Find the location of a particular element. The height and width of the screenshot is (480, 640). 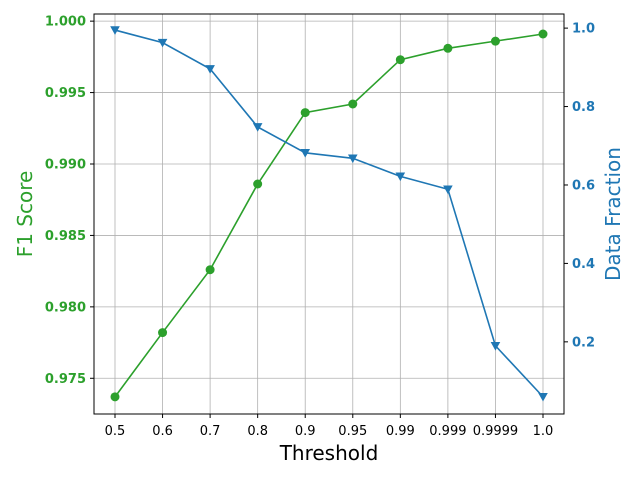

x-tick-label: 0.9 is located at coordinates (305, 431).